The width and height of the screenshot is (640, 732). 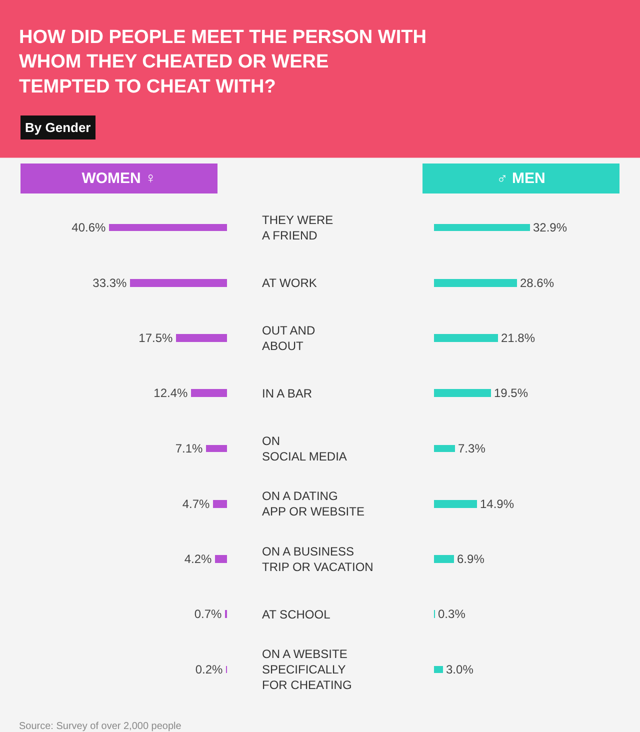 I want to click on data-label: 0.7%, so click(x=208, y=614).